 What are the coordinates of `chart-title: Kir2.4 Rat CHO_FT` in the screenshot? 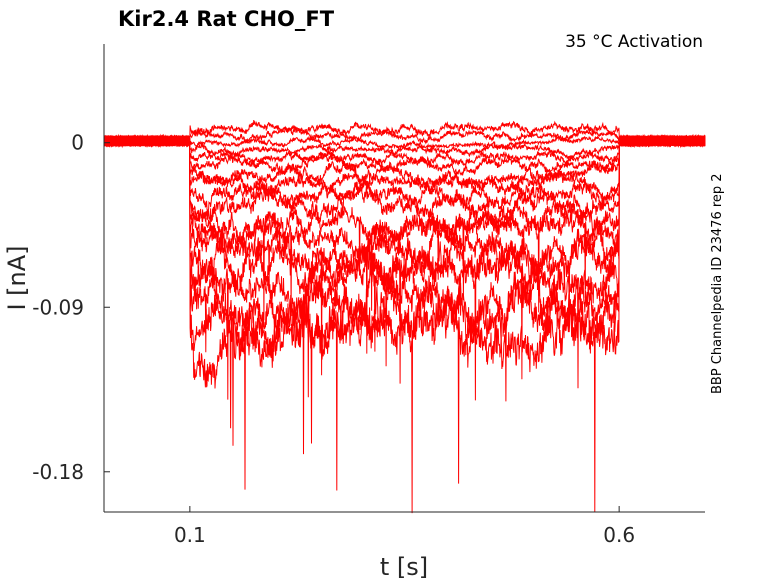 It's located at (226, 19).